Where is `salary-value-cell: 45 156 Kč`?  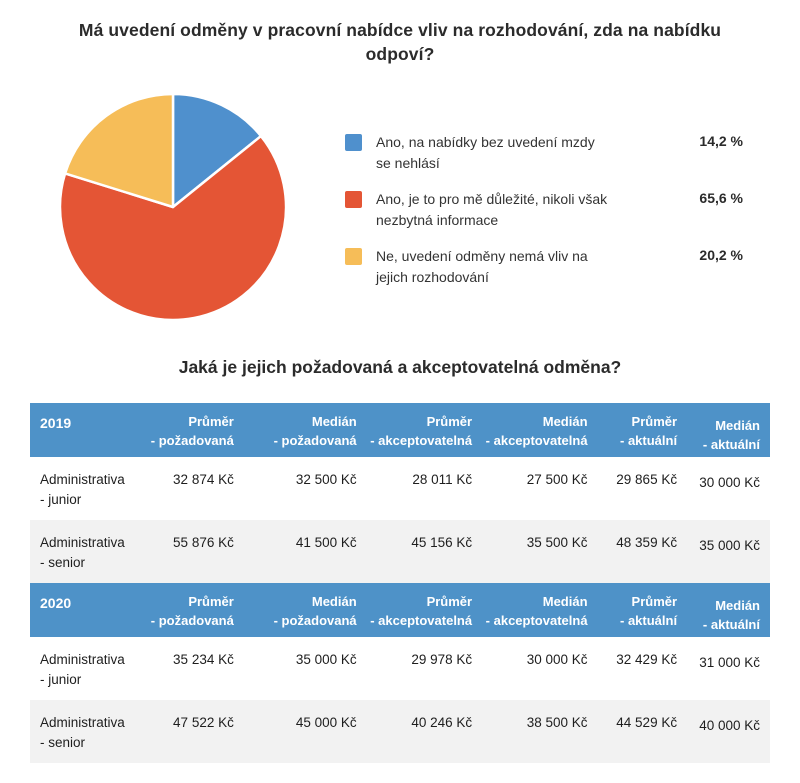
salary-value-cell: 45 156 Kč is located at coordinates (424, 551).